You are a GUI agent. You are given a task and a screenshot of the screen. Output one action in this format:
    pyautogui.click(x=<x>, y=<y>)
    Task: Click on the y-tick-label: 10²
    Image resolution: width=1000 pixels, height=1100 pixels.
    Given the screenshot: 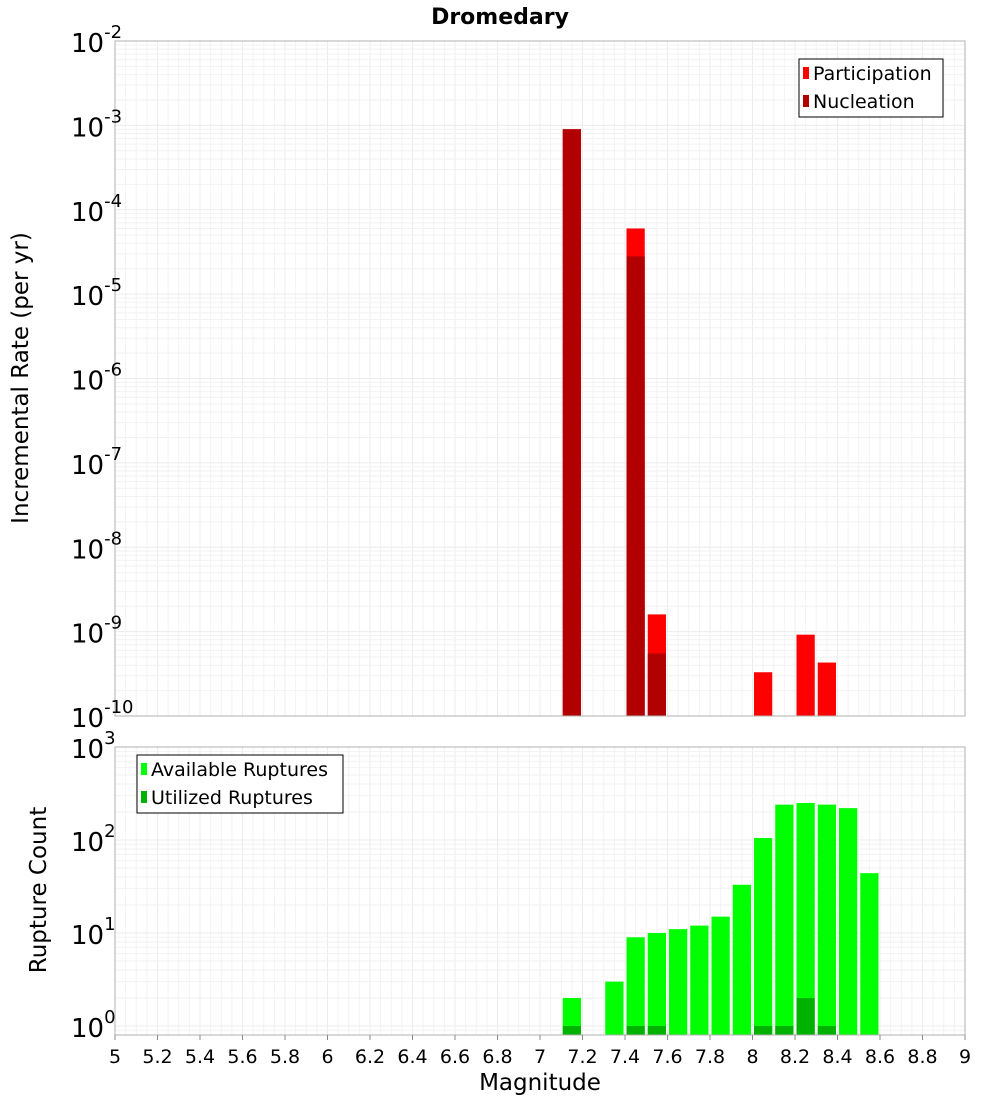 What is the action you would take?
    pyautogui.click(x=93, y=839)
    